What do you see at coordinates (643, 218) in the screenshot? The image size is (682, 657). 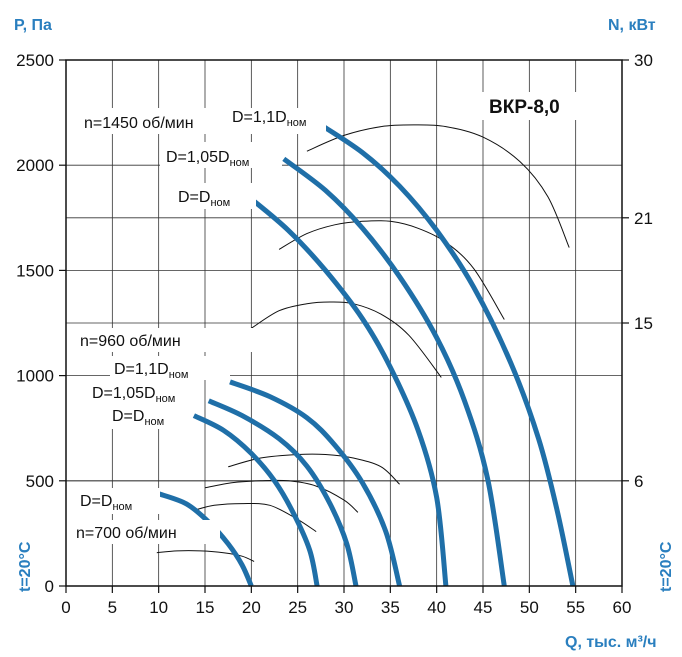 I see `y2-tick-label: 21` at bounding box center [643, 218].